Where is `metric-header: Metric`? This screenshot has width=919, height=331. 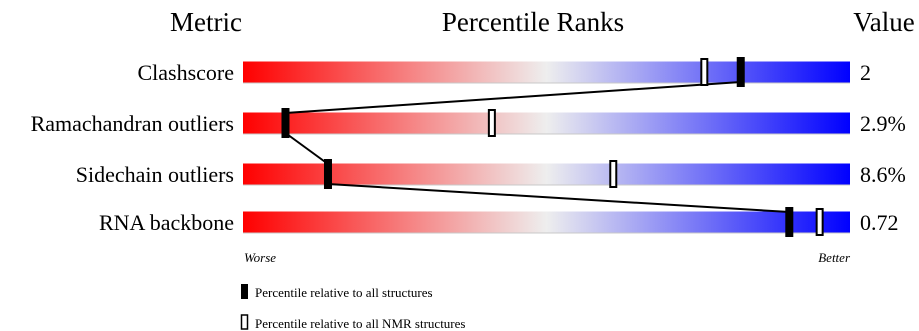
metric-header: Metric is located at coordinates (206, 22).